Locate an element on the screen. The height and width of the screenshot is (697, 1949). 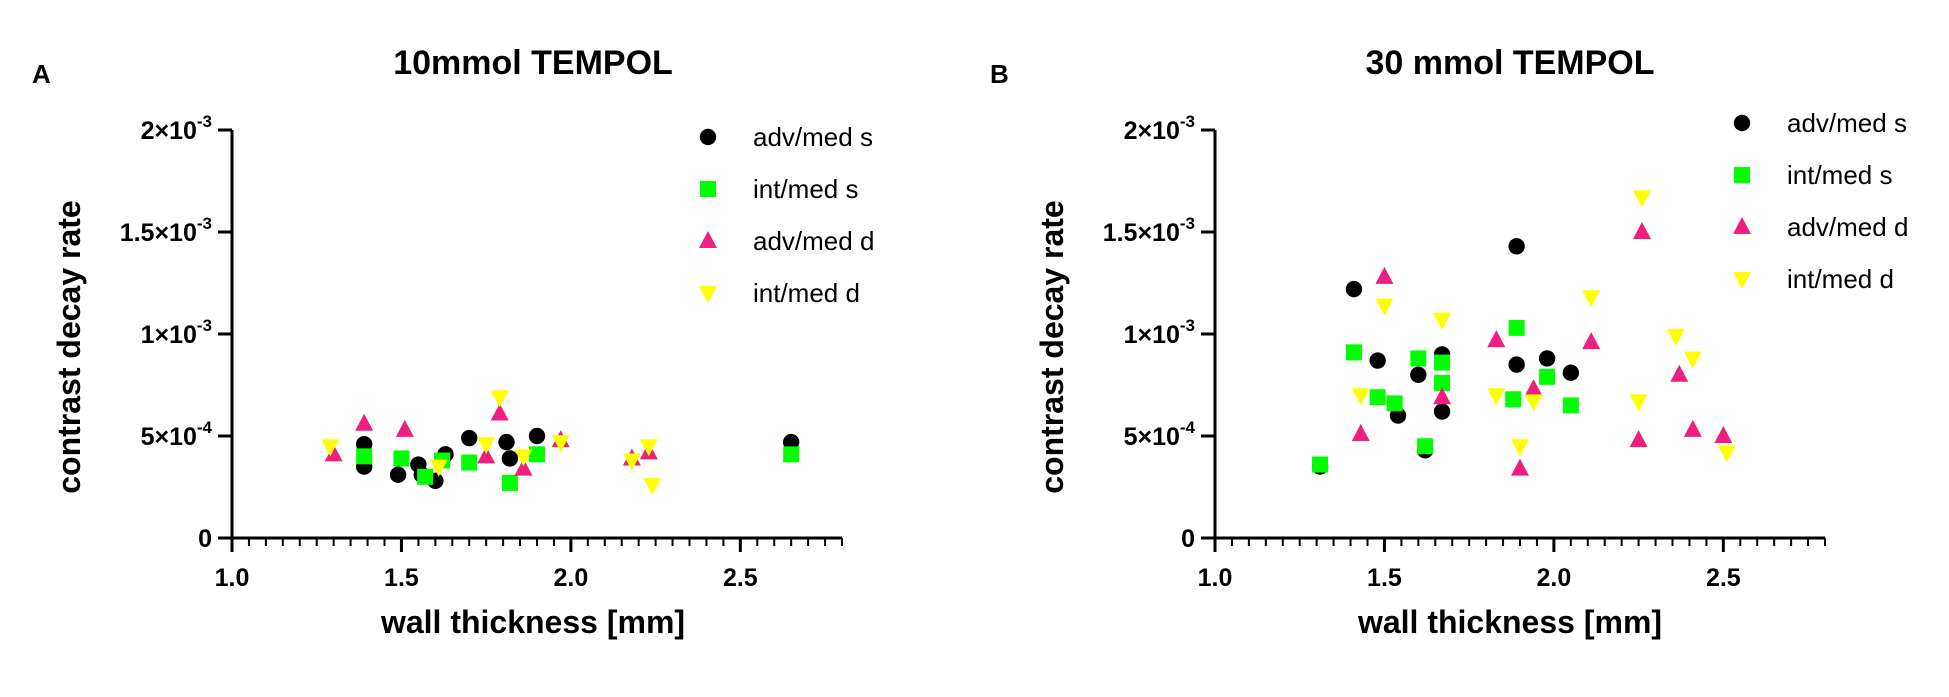
legend-b: adv/med s int/med s adv/med d int/med d is located at coordinates (1820, 201).